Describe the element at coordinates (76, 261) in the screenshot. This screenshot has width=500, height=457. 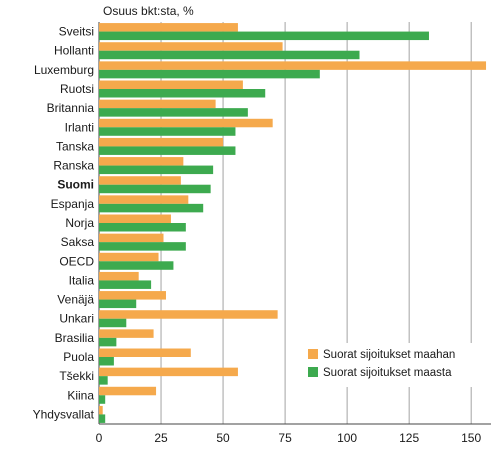
I see `category-label: OECD` at that location.